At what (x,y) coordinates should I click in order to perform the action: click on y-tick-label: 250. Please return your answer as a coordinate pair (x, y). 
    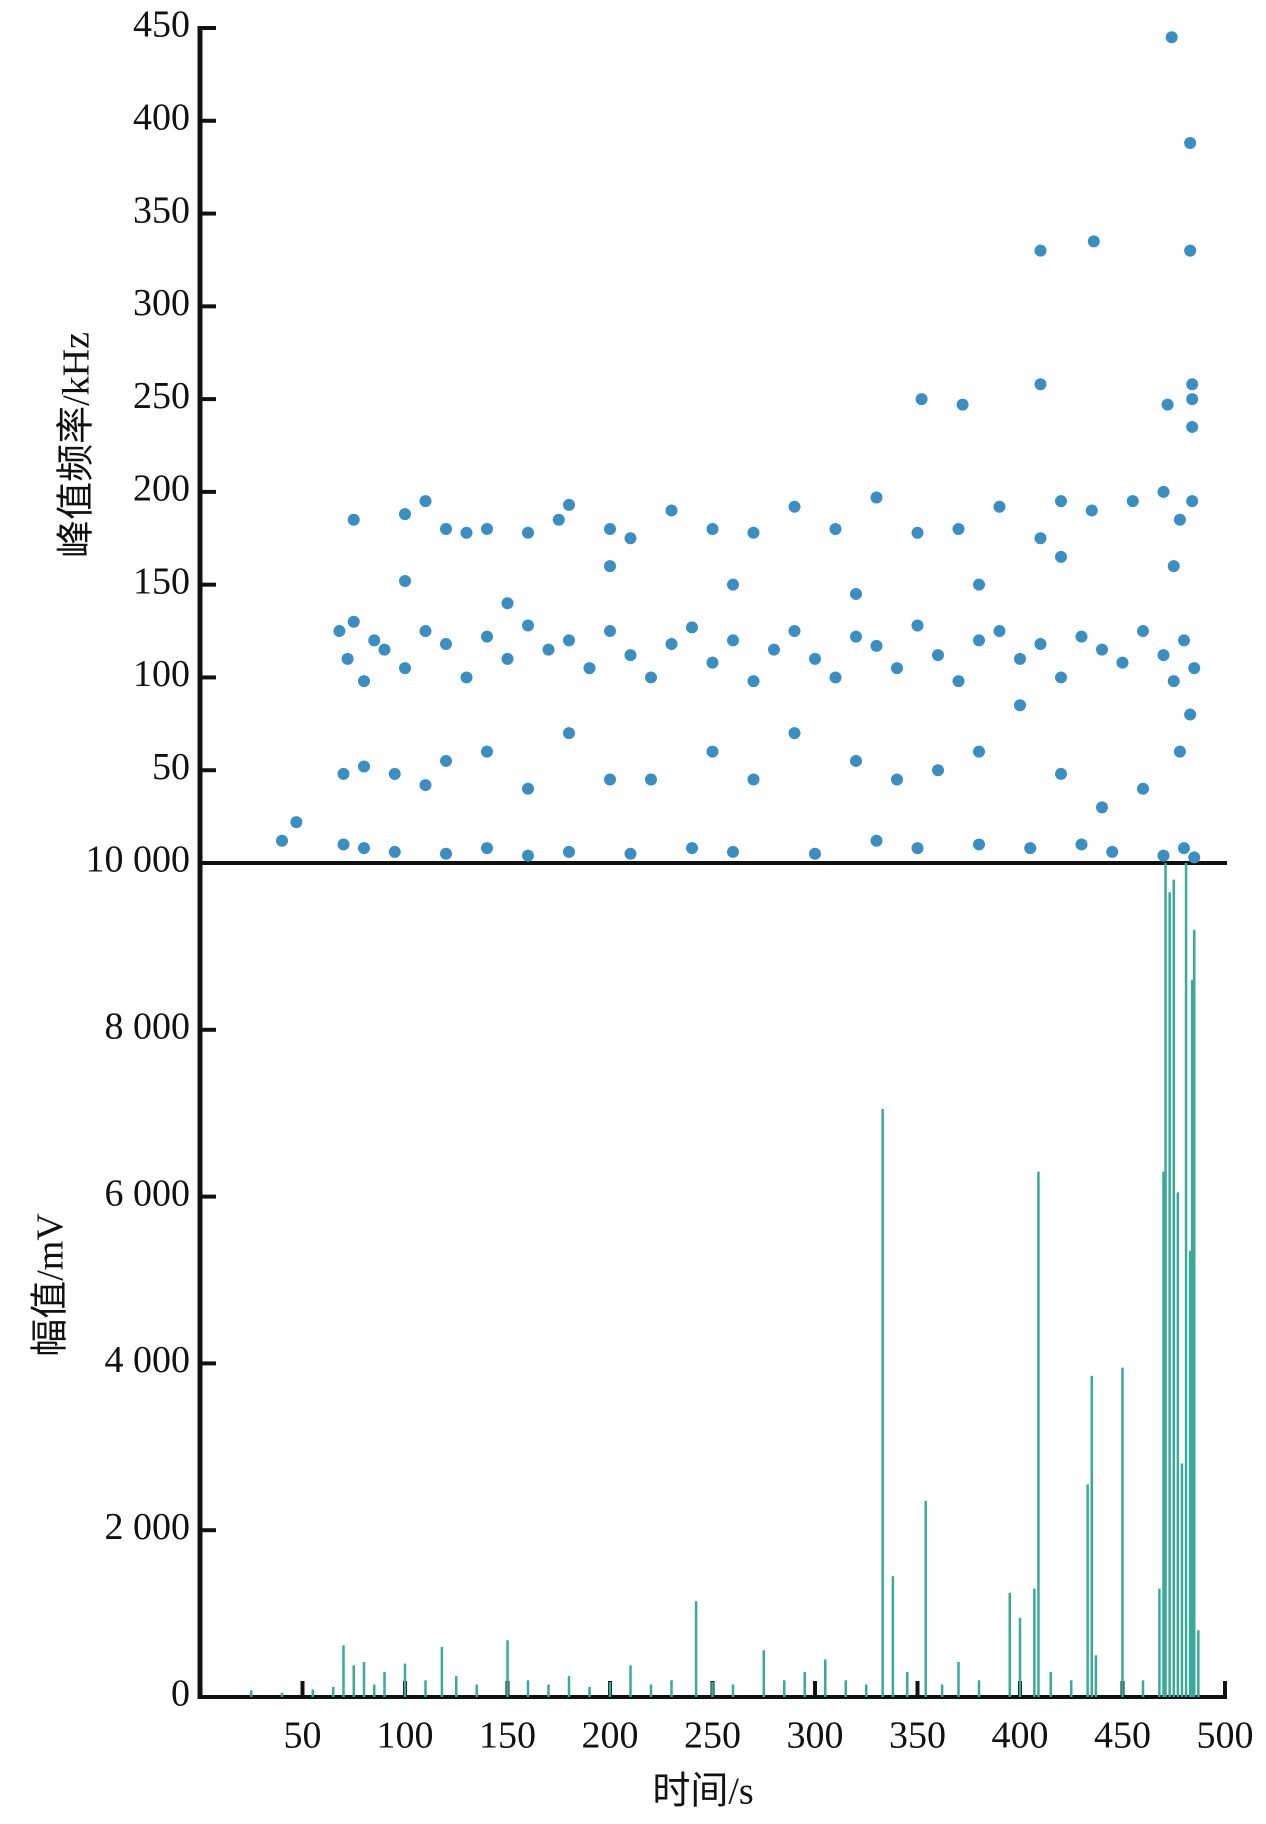
    Looking at the image, I should click on (161, 396).